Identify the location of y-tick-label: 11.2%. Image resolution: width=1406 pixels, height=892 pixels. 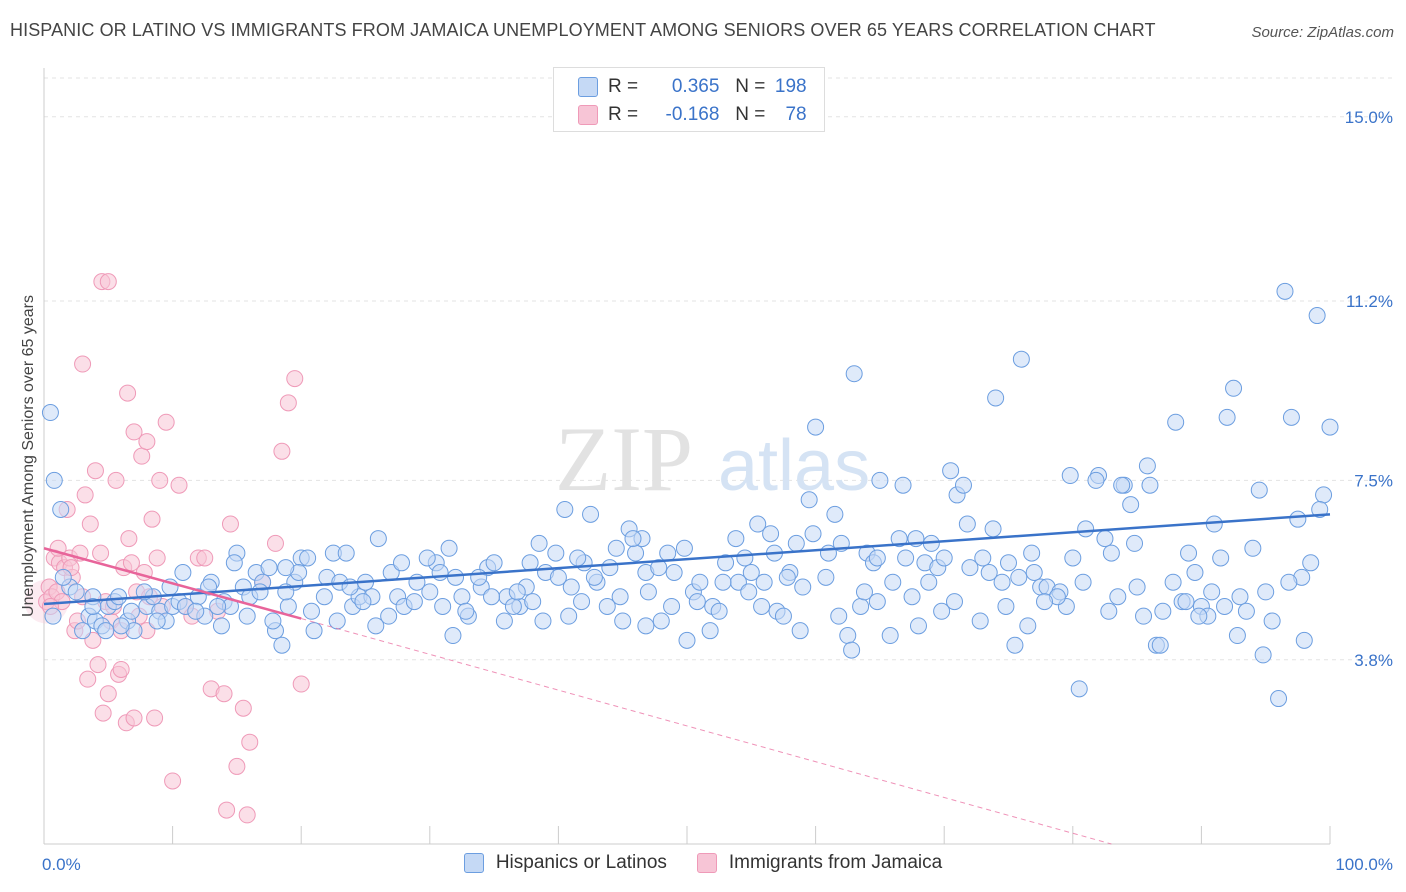
(1369, 301).